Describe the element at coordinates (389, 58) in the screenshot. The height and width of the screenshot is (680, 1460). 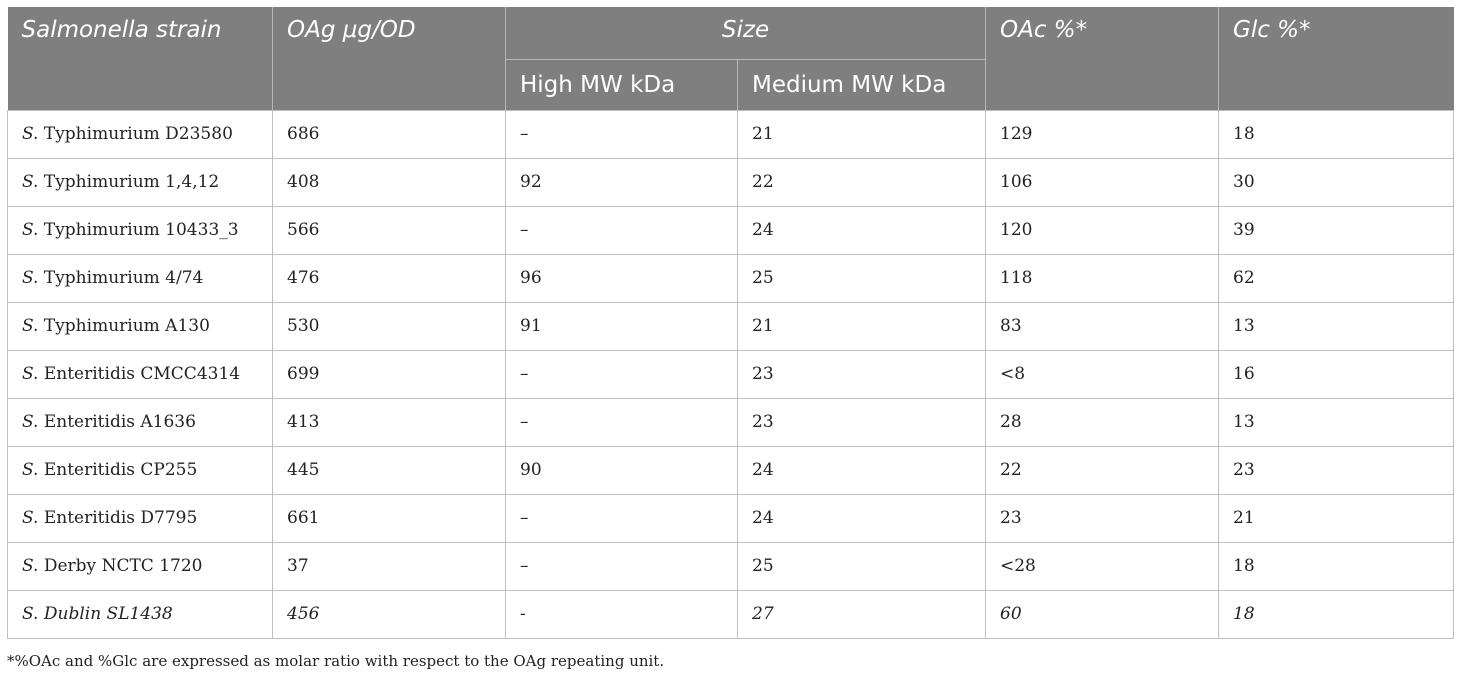
I see `header-oag: OAg μg/OD` at that location.